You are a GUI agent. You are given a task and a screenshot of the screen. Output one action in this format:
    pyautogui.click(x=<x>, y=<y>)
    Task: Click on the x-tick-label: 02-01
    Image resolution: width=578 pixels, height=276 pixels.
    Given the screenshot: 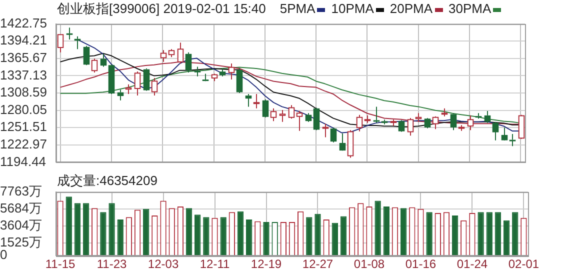 What is the action you would take?
    pyautogui.click(x=524, y=264)
    